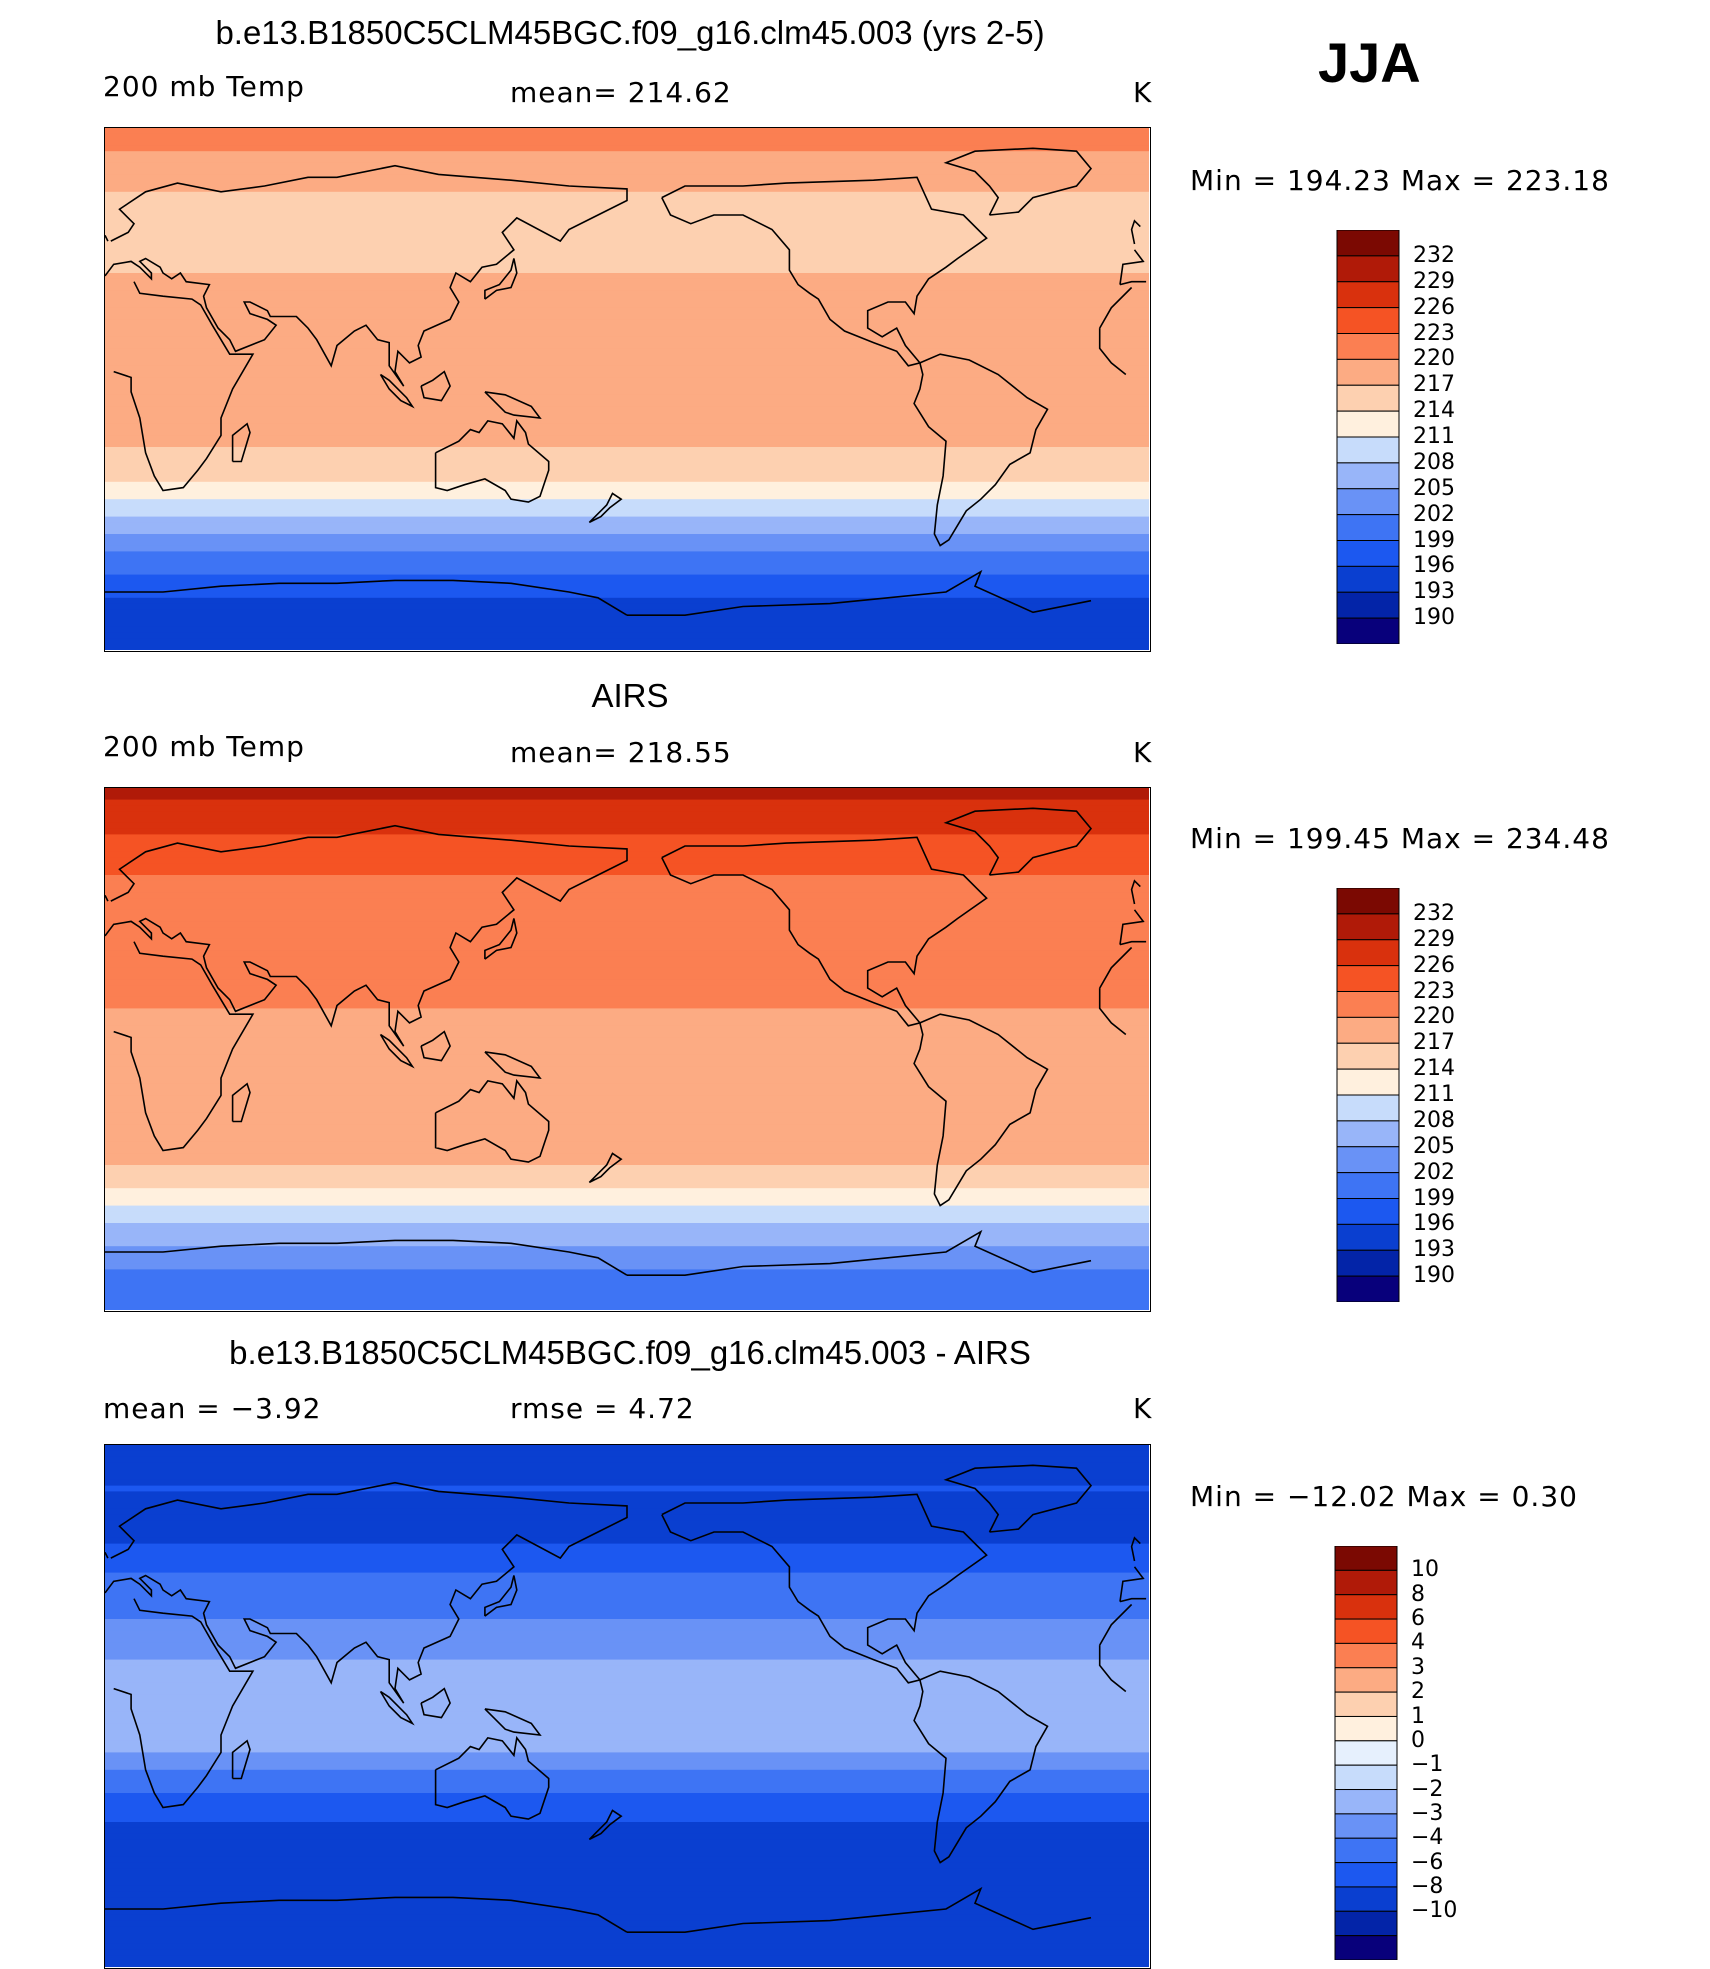 The height and width of the screenshot is (1969, 1710). Describe the element at coordinates (1434, 462) in the screenshot. I see `colorbar-tick-label: 208` at that location.